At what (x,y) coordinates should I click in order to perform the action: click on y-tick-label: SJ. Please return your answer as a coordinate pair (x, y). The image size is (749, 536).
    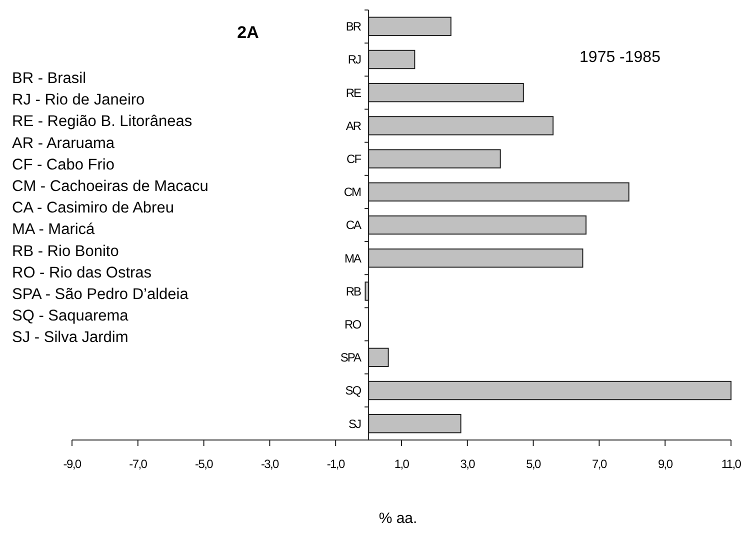
    Looking at the image, I should click on (355, 423).